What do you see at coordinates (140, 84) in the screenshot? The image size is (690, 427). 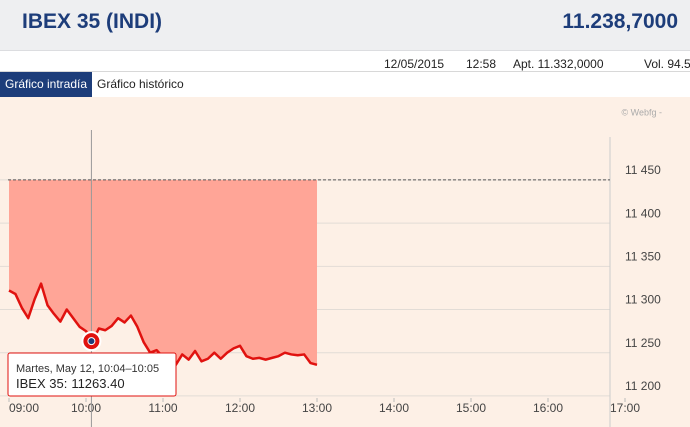 I see `tab-historic: Gráfico histórico` at bounding box center [140, 84].